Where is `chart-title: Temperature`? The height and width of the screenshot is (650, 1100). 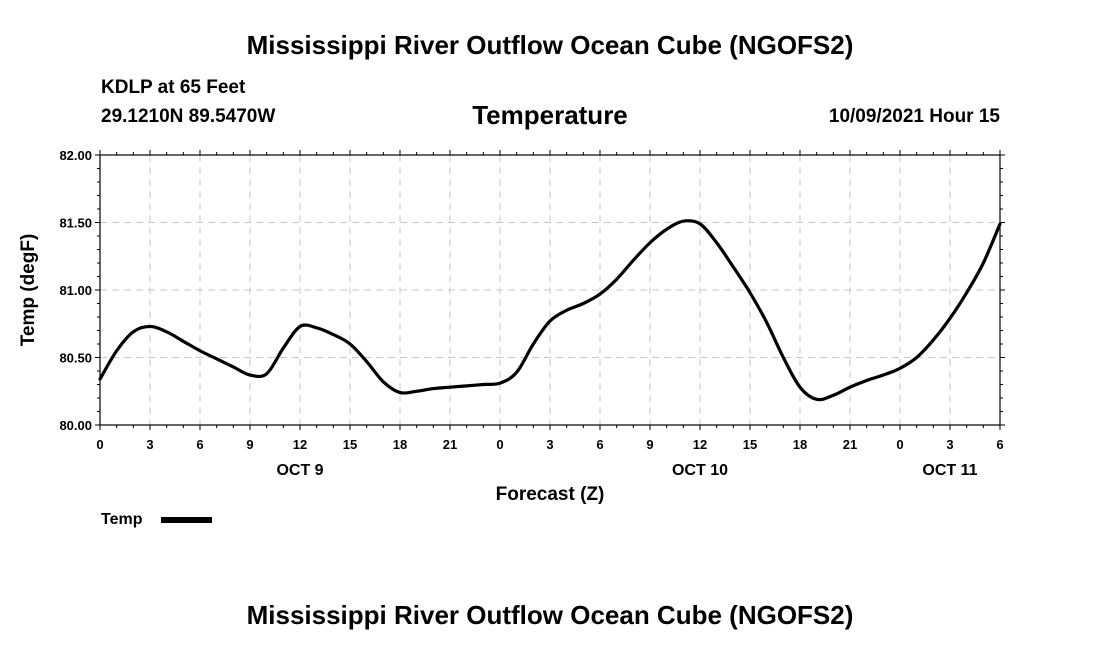
chart-title: Temperature is located at coordinates (550, 115).